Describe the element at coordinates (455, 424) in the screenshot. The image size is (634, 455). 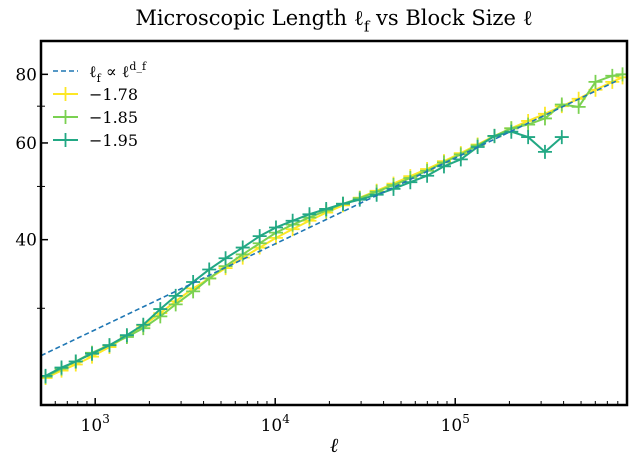
I see `x-tick-label: 10⁵` at that location.